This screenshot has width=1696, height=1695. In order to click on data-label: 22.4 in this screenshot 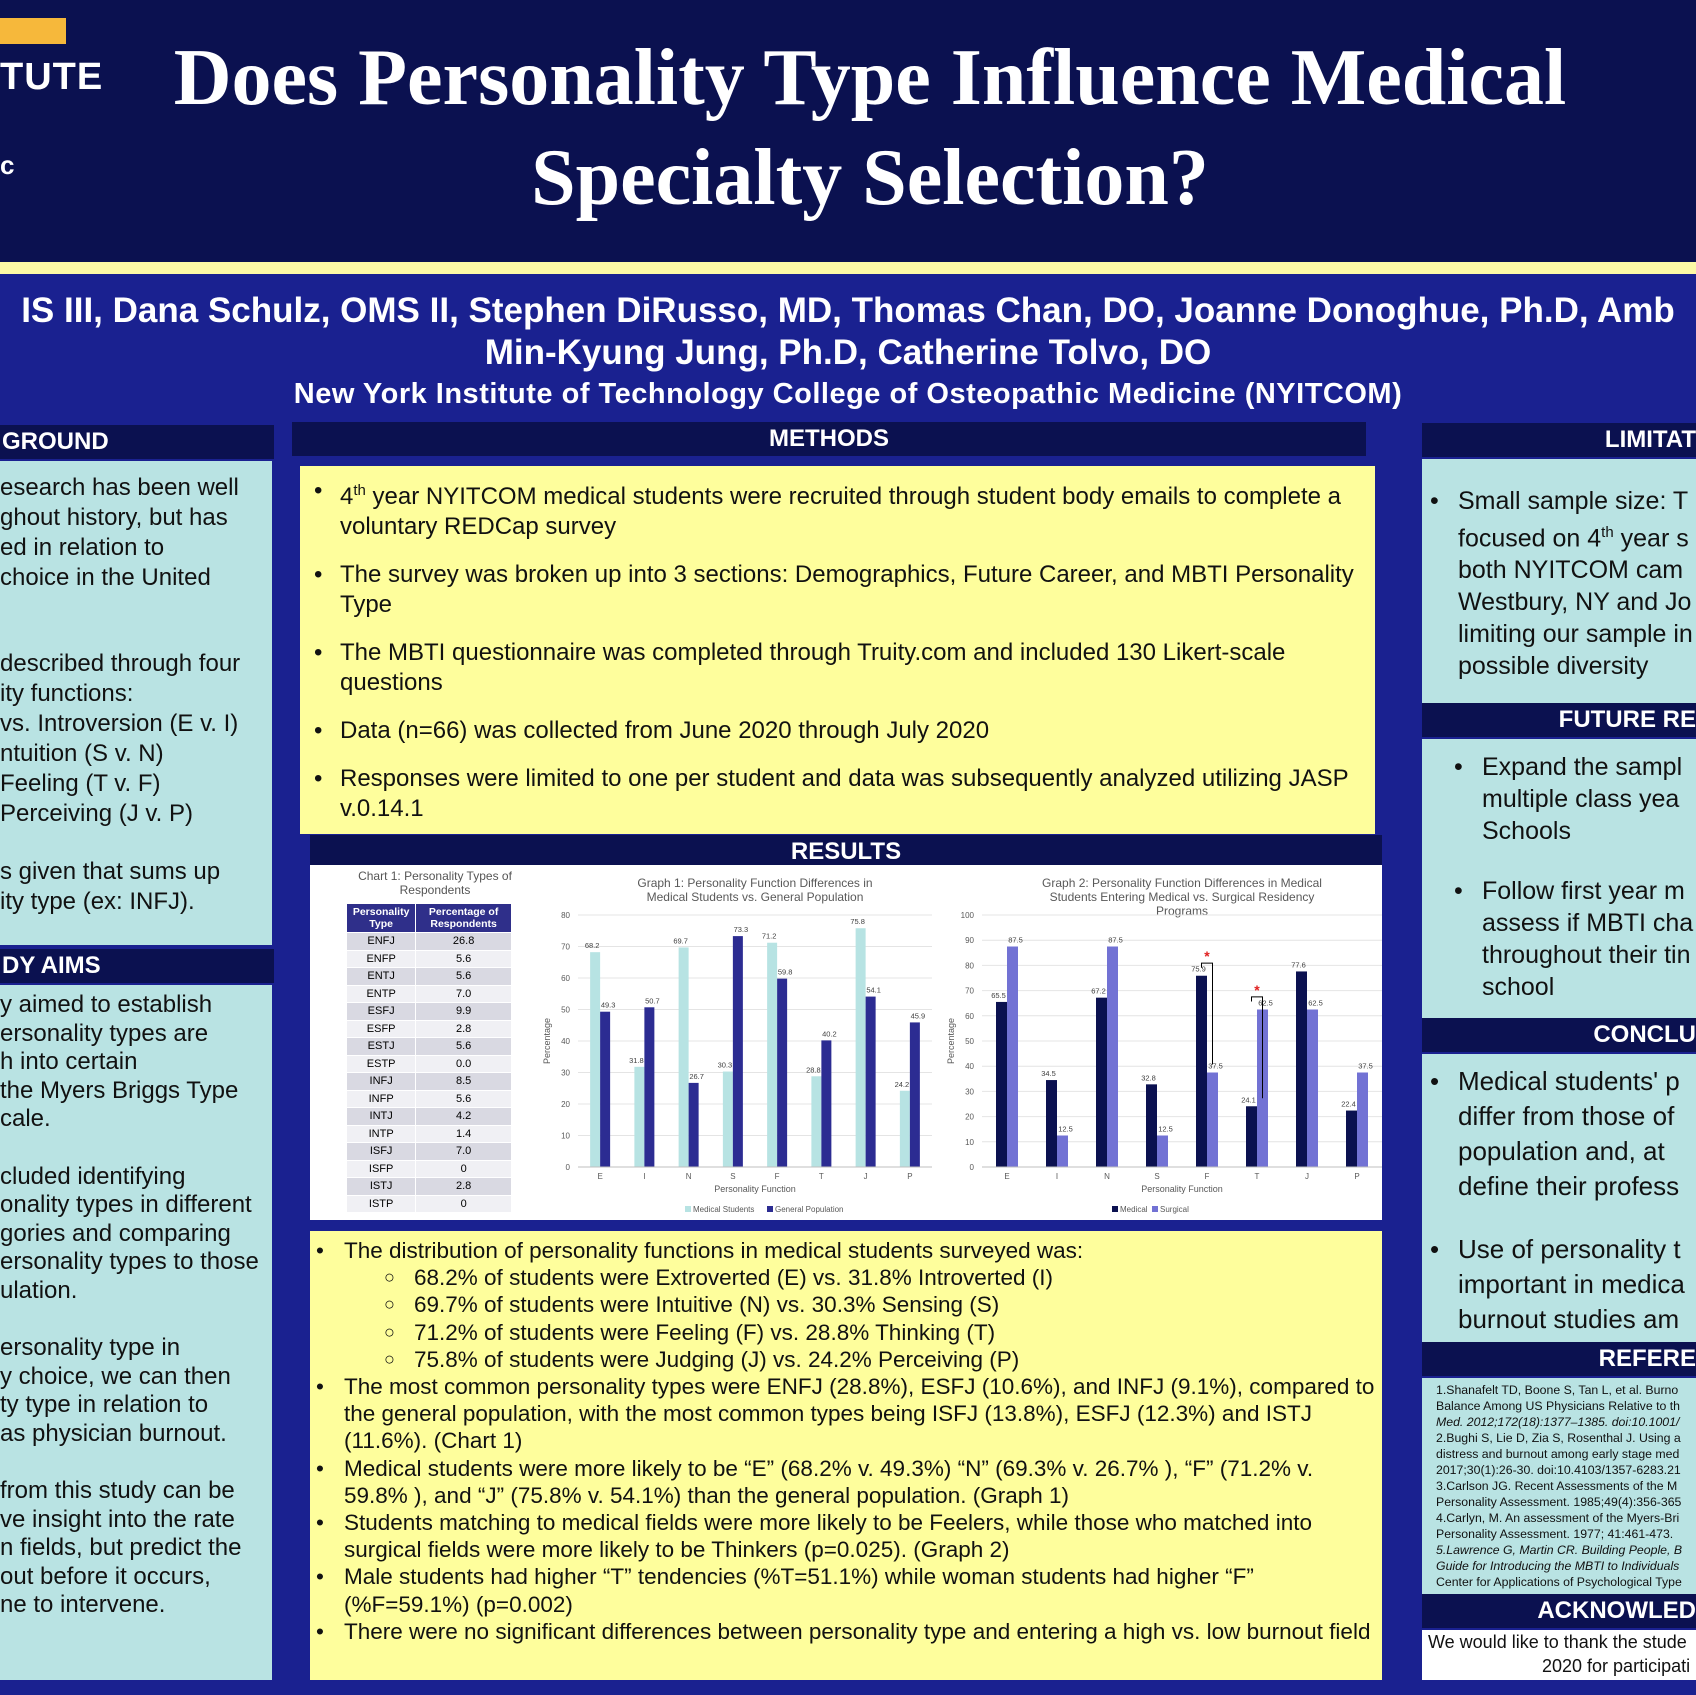, I will do `click(1348, 1104)`.